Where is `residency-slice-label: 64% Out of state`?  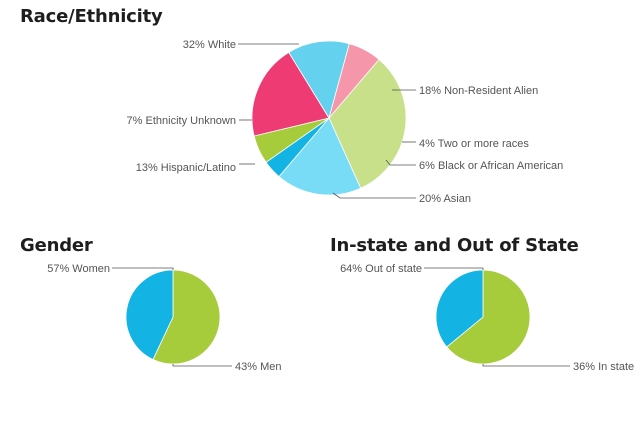
residency-slice-label: 64% Out of state is located at coordinates (381, 269).